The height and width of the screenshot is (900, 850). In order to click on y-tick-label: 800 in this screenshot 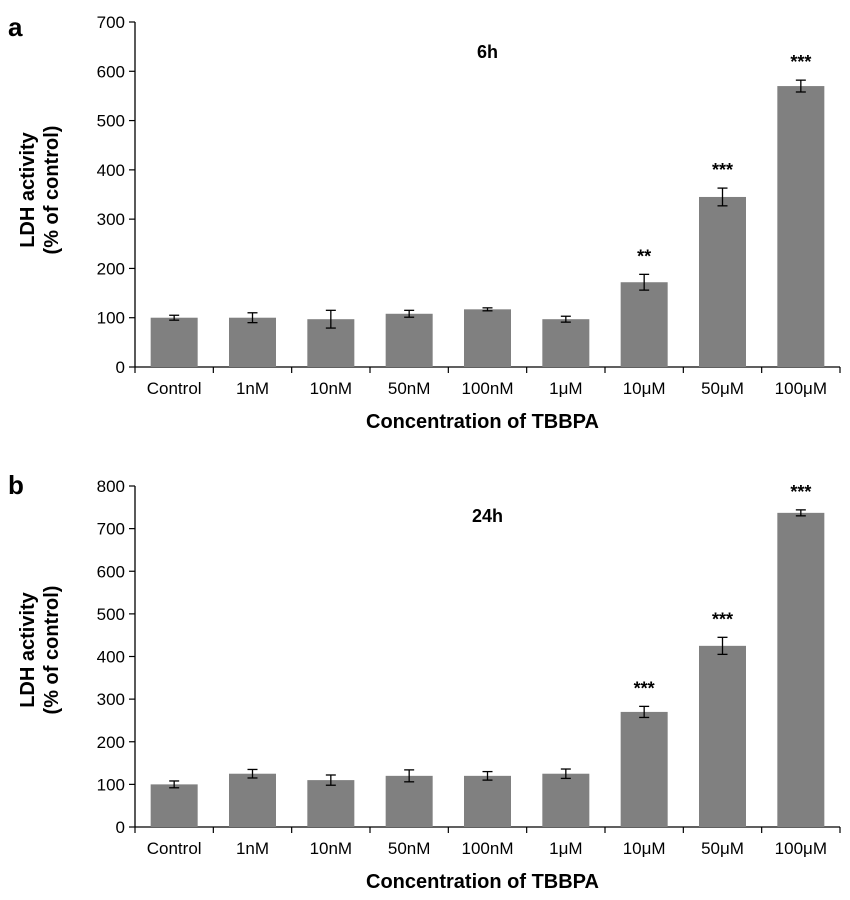, I will do `click(111, 486)`.